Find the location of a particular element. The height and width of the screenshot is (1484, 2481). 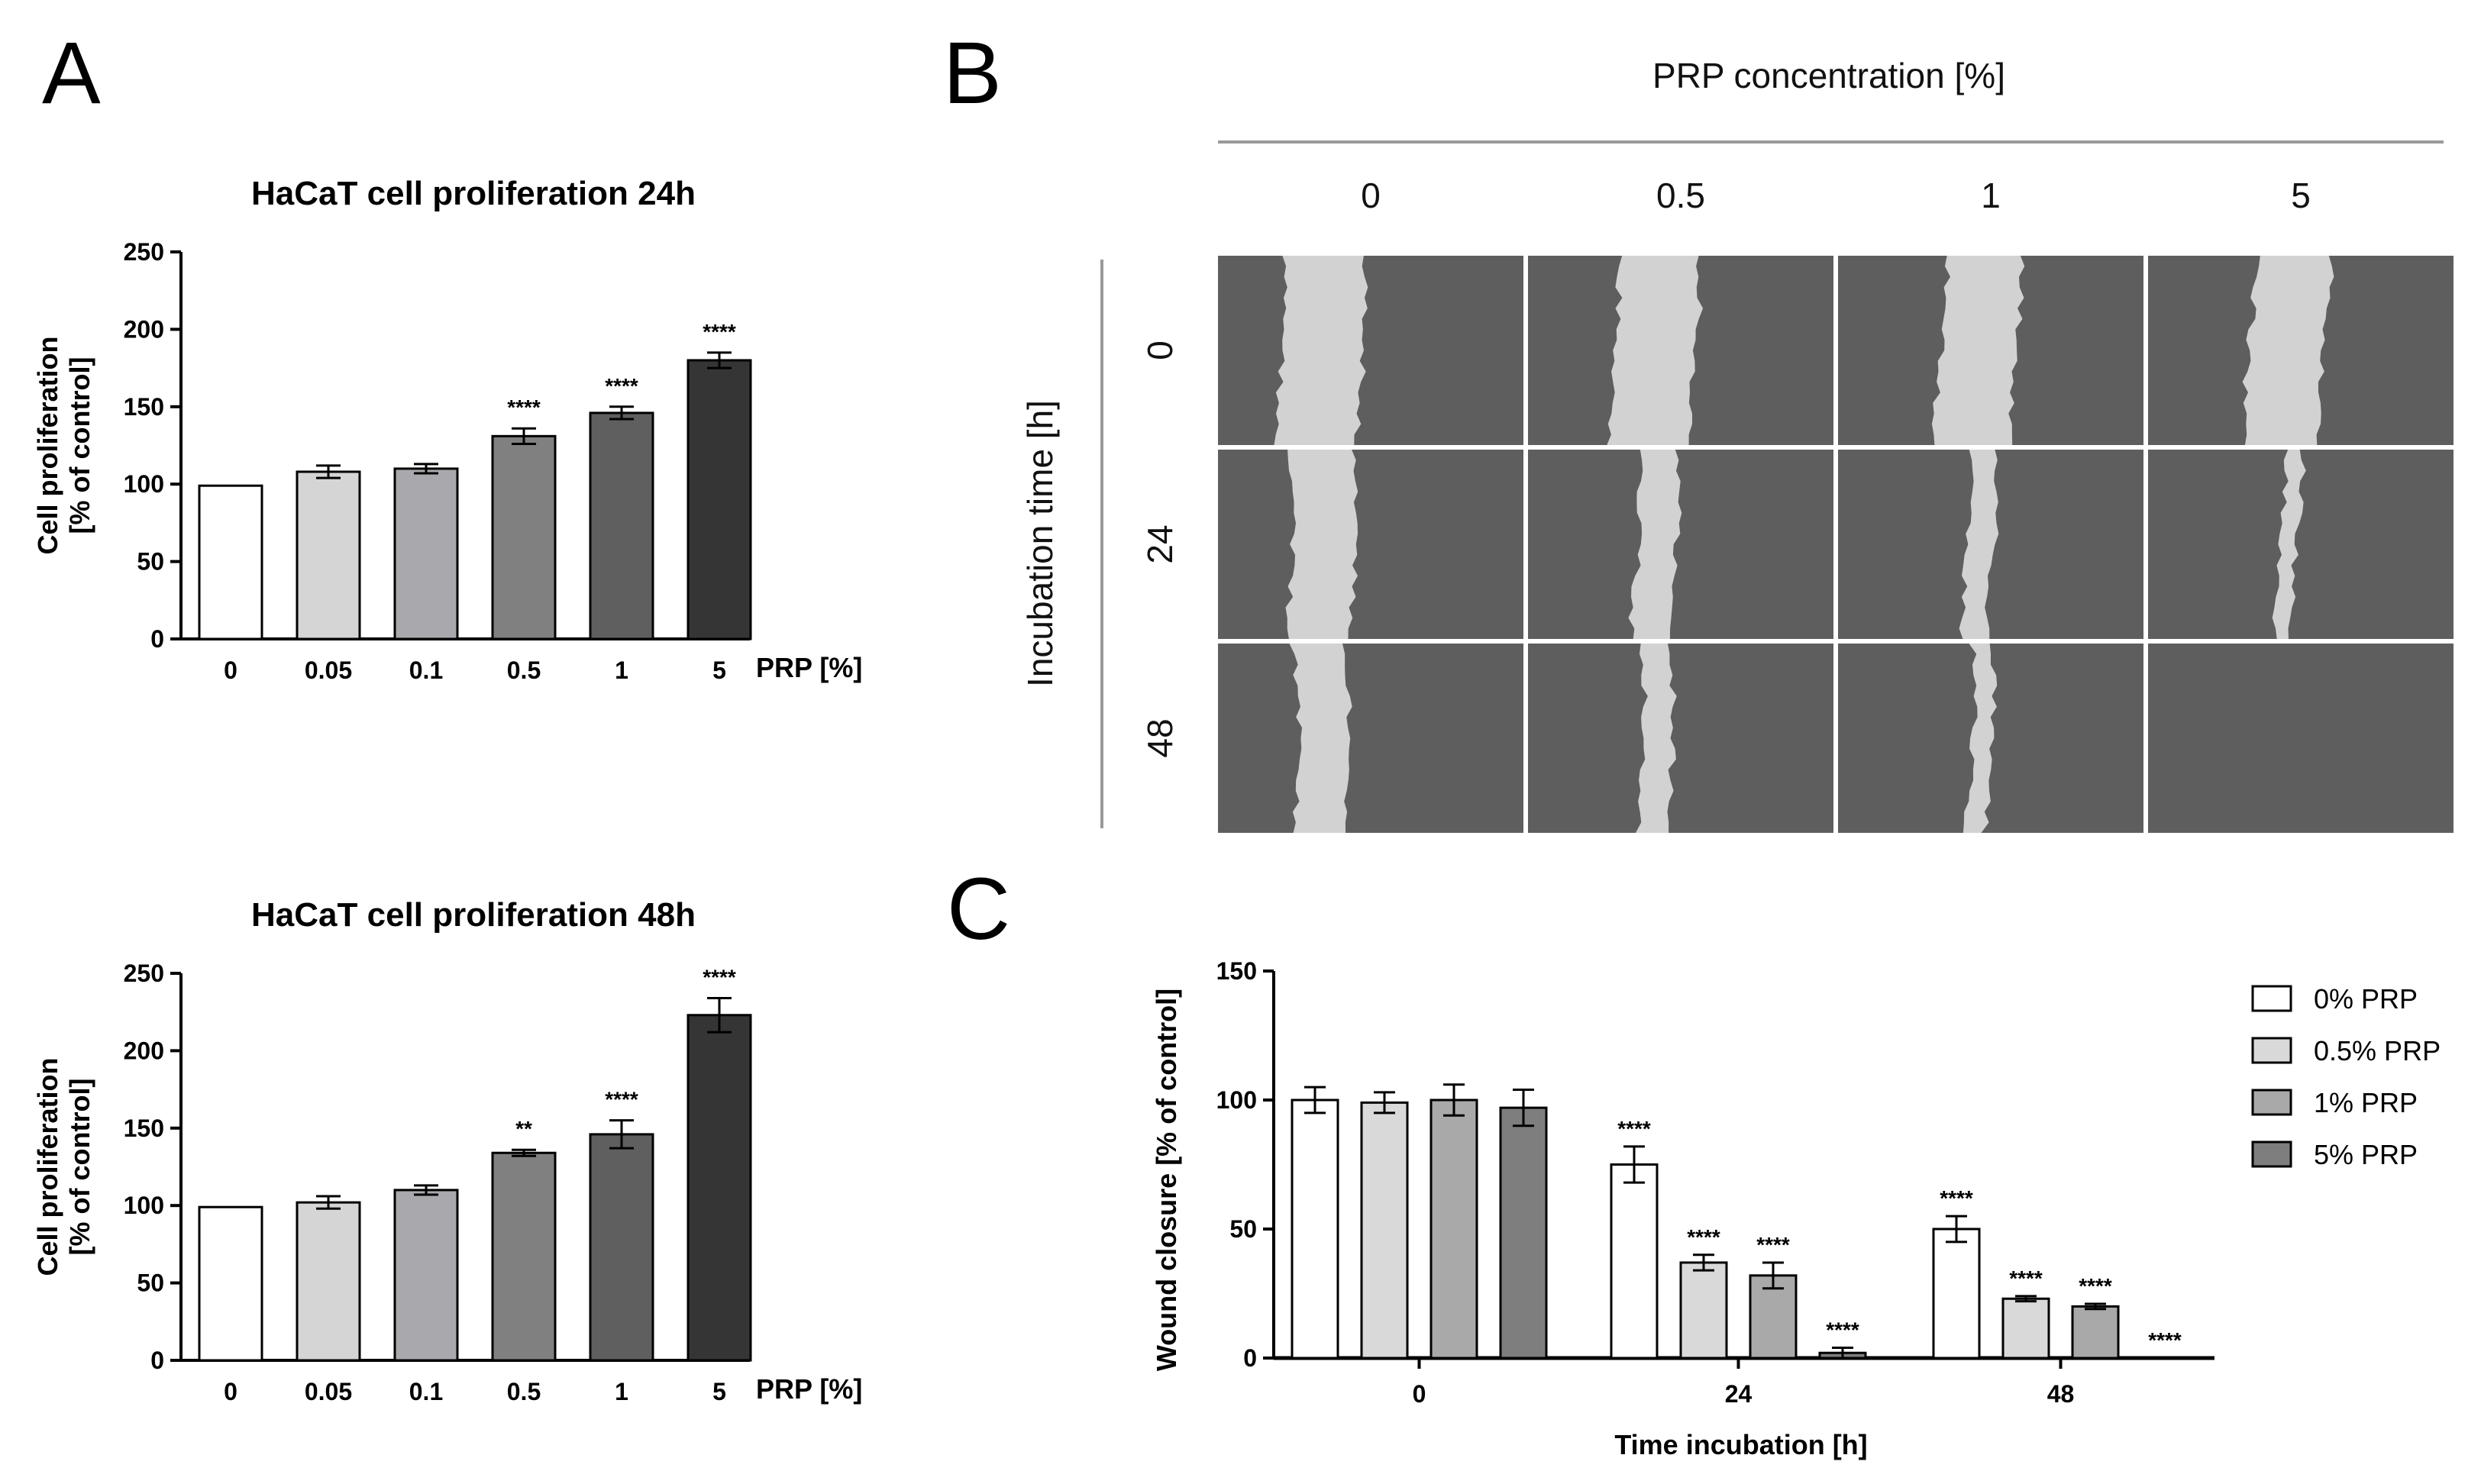

x-tick-label: 5 is located at coordinates (719, 670).